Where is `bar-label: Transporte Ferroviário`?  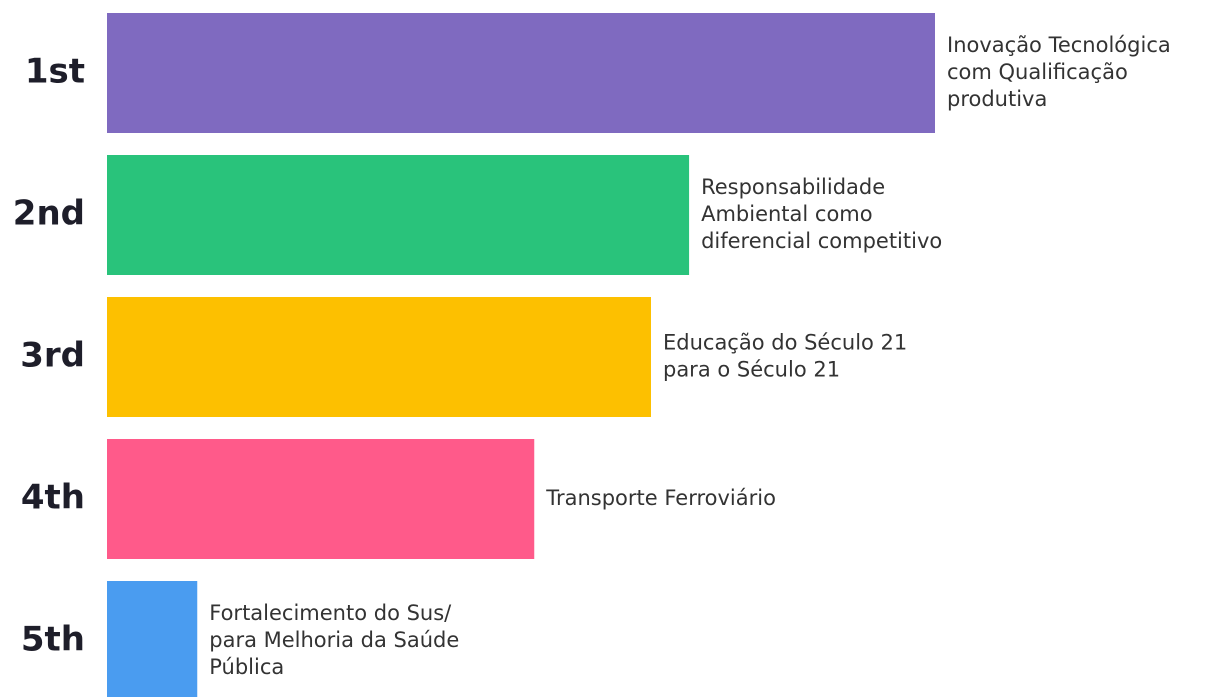
bar-label: Transporte Ferroviário is located at coordinates (660, 498).